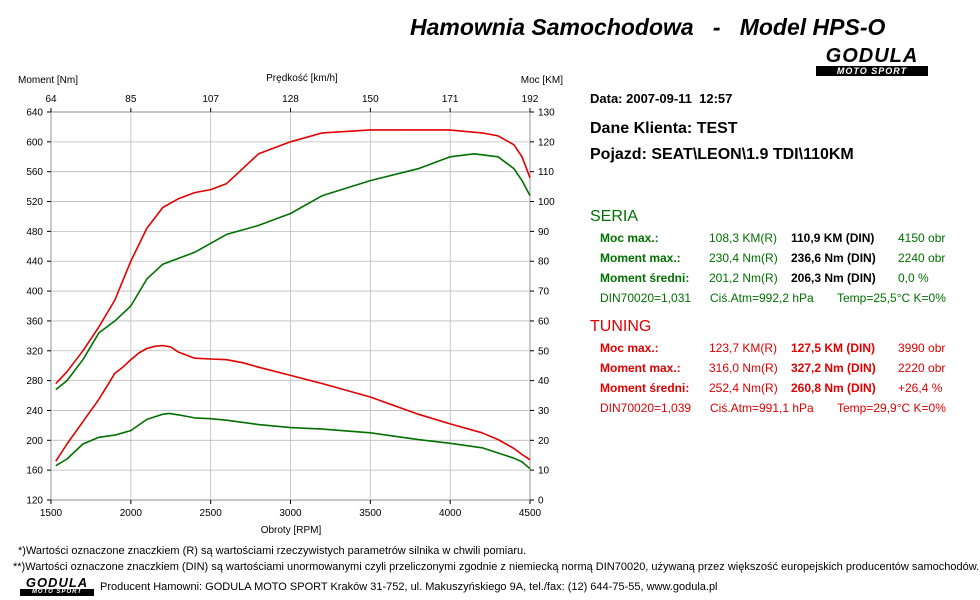 This screenshot has width=980, height=600. What do you see at coordinates (544, 351) in the screenshot?
I see `y-right-tick-label: 50` at bounding box center [544, 351].